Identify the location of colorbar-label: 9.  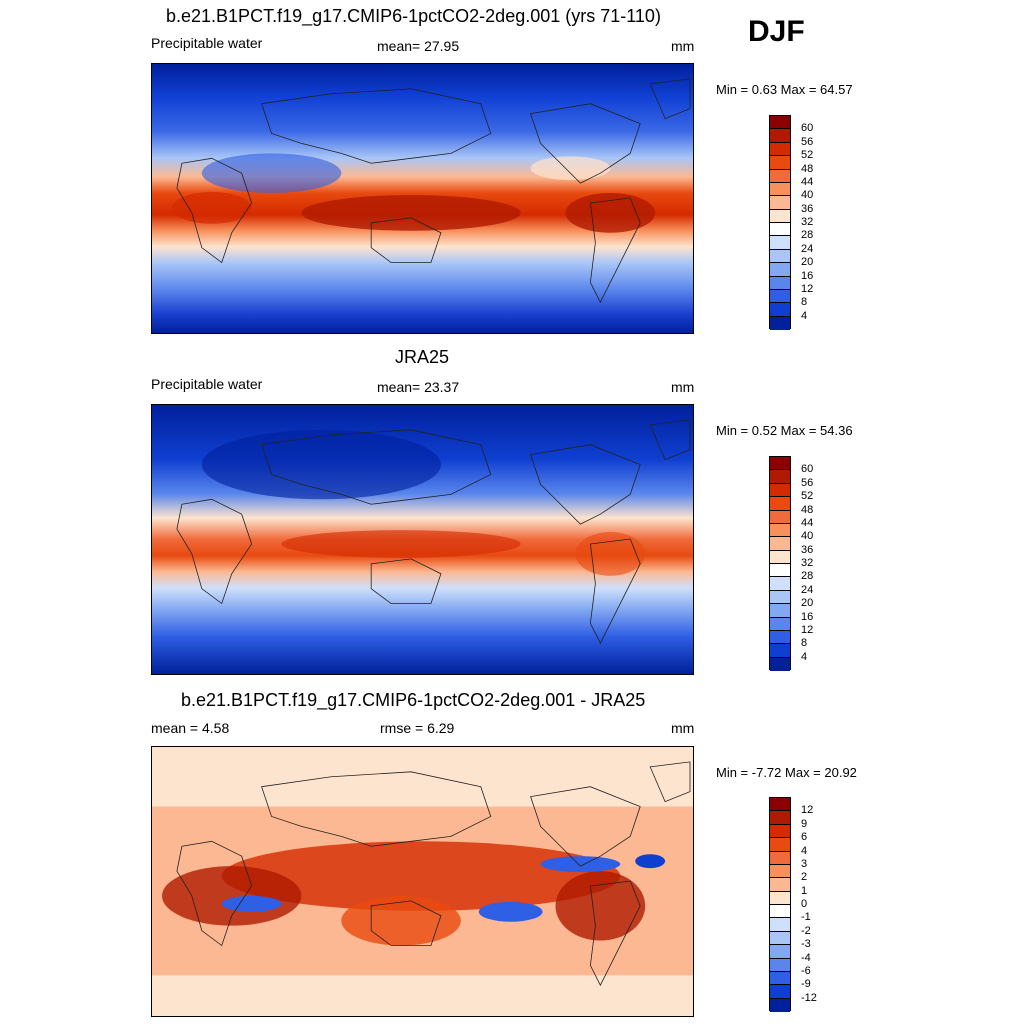
(804, 823).